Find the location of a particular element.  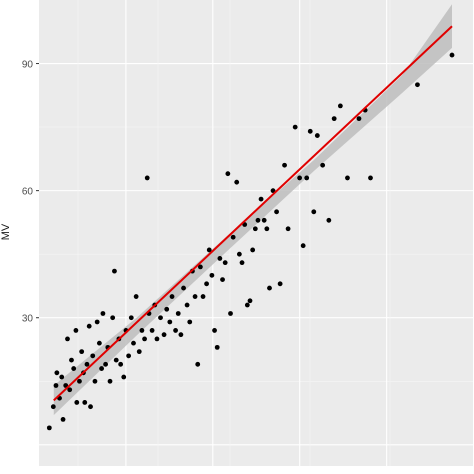

y-axis-ticks: 30 60 90 is located at coordinates (30, 192).